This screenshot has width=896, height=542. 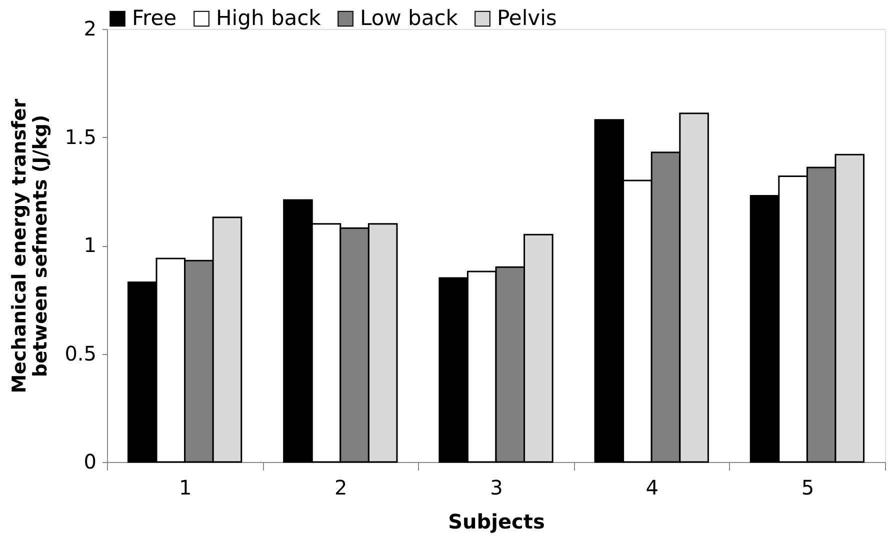 What do you see at coordinates (30, 246) in the screenshot?
I see `y-axis-title: Mechanical energy transfer between sefments (J/kg)` at bounding box center [30, 246].